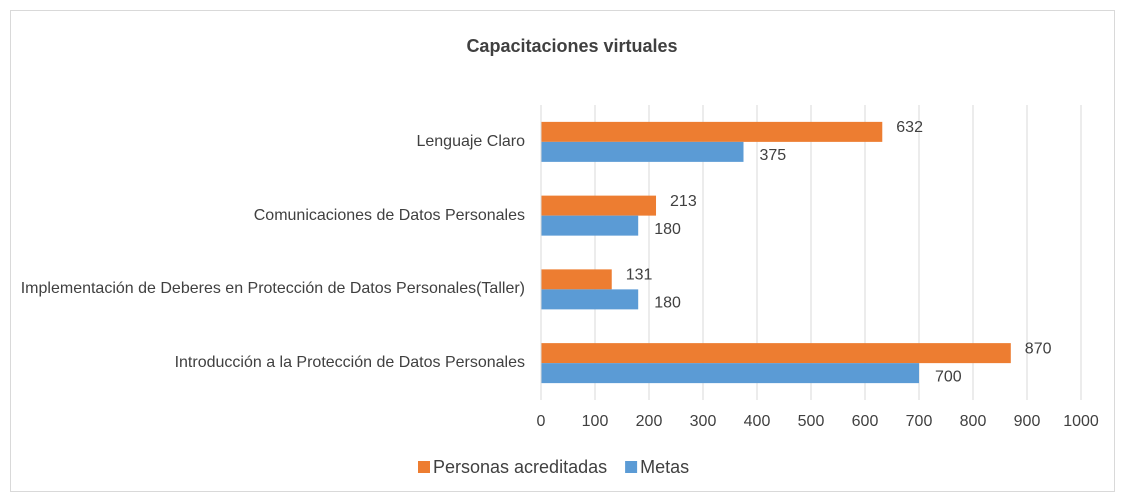 The image size is (1125, 502). What do you see at coordinates (865, 421) in the screenshot?
I see `x-tick-label: 600` at bounding box center [865, 421].